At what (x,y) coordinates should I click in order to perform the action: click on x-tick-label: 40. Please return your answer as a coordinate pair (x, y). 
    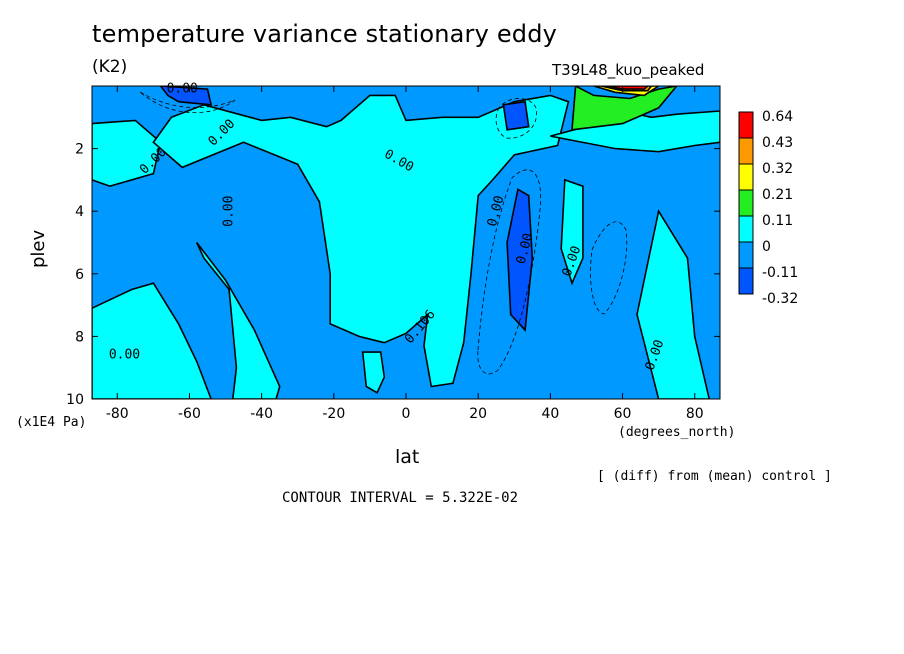
    Looking at the image, I should click on (550, 414).